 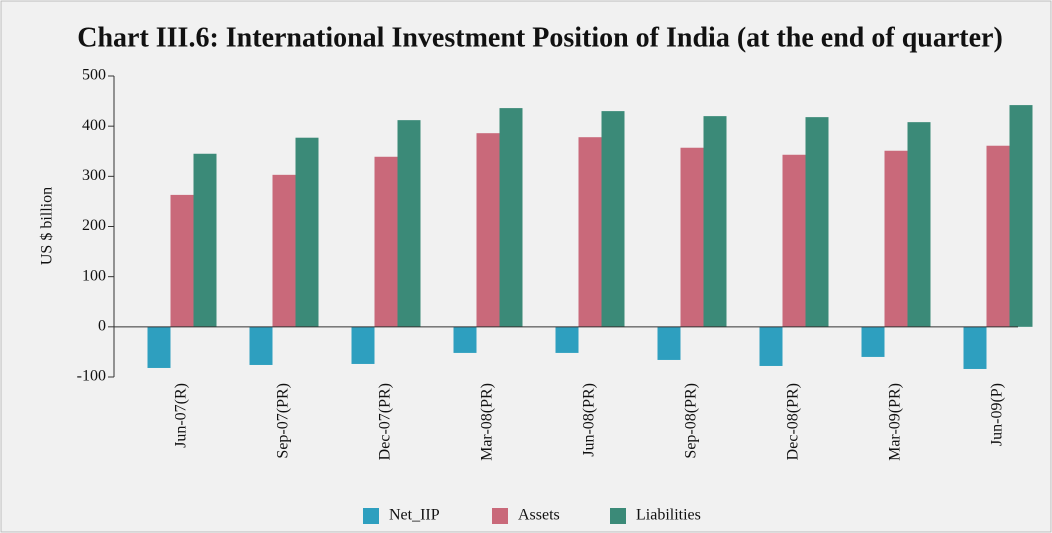 What do you see at coordinates (94, 125) in the screenshot?
I see `y-tick-label: 400` at bounding box center [94, 125].